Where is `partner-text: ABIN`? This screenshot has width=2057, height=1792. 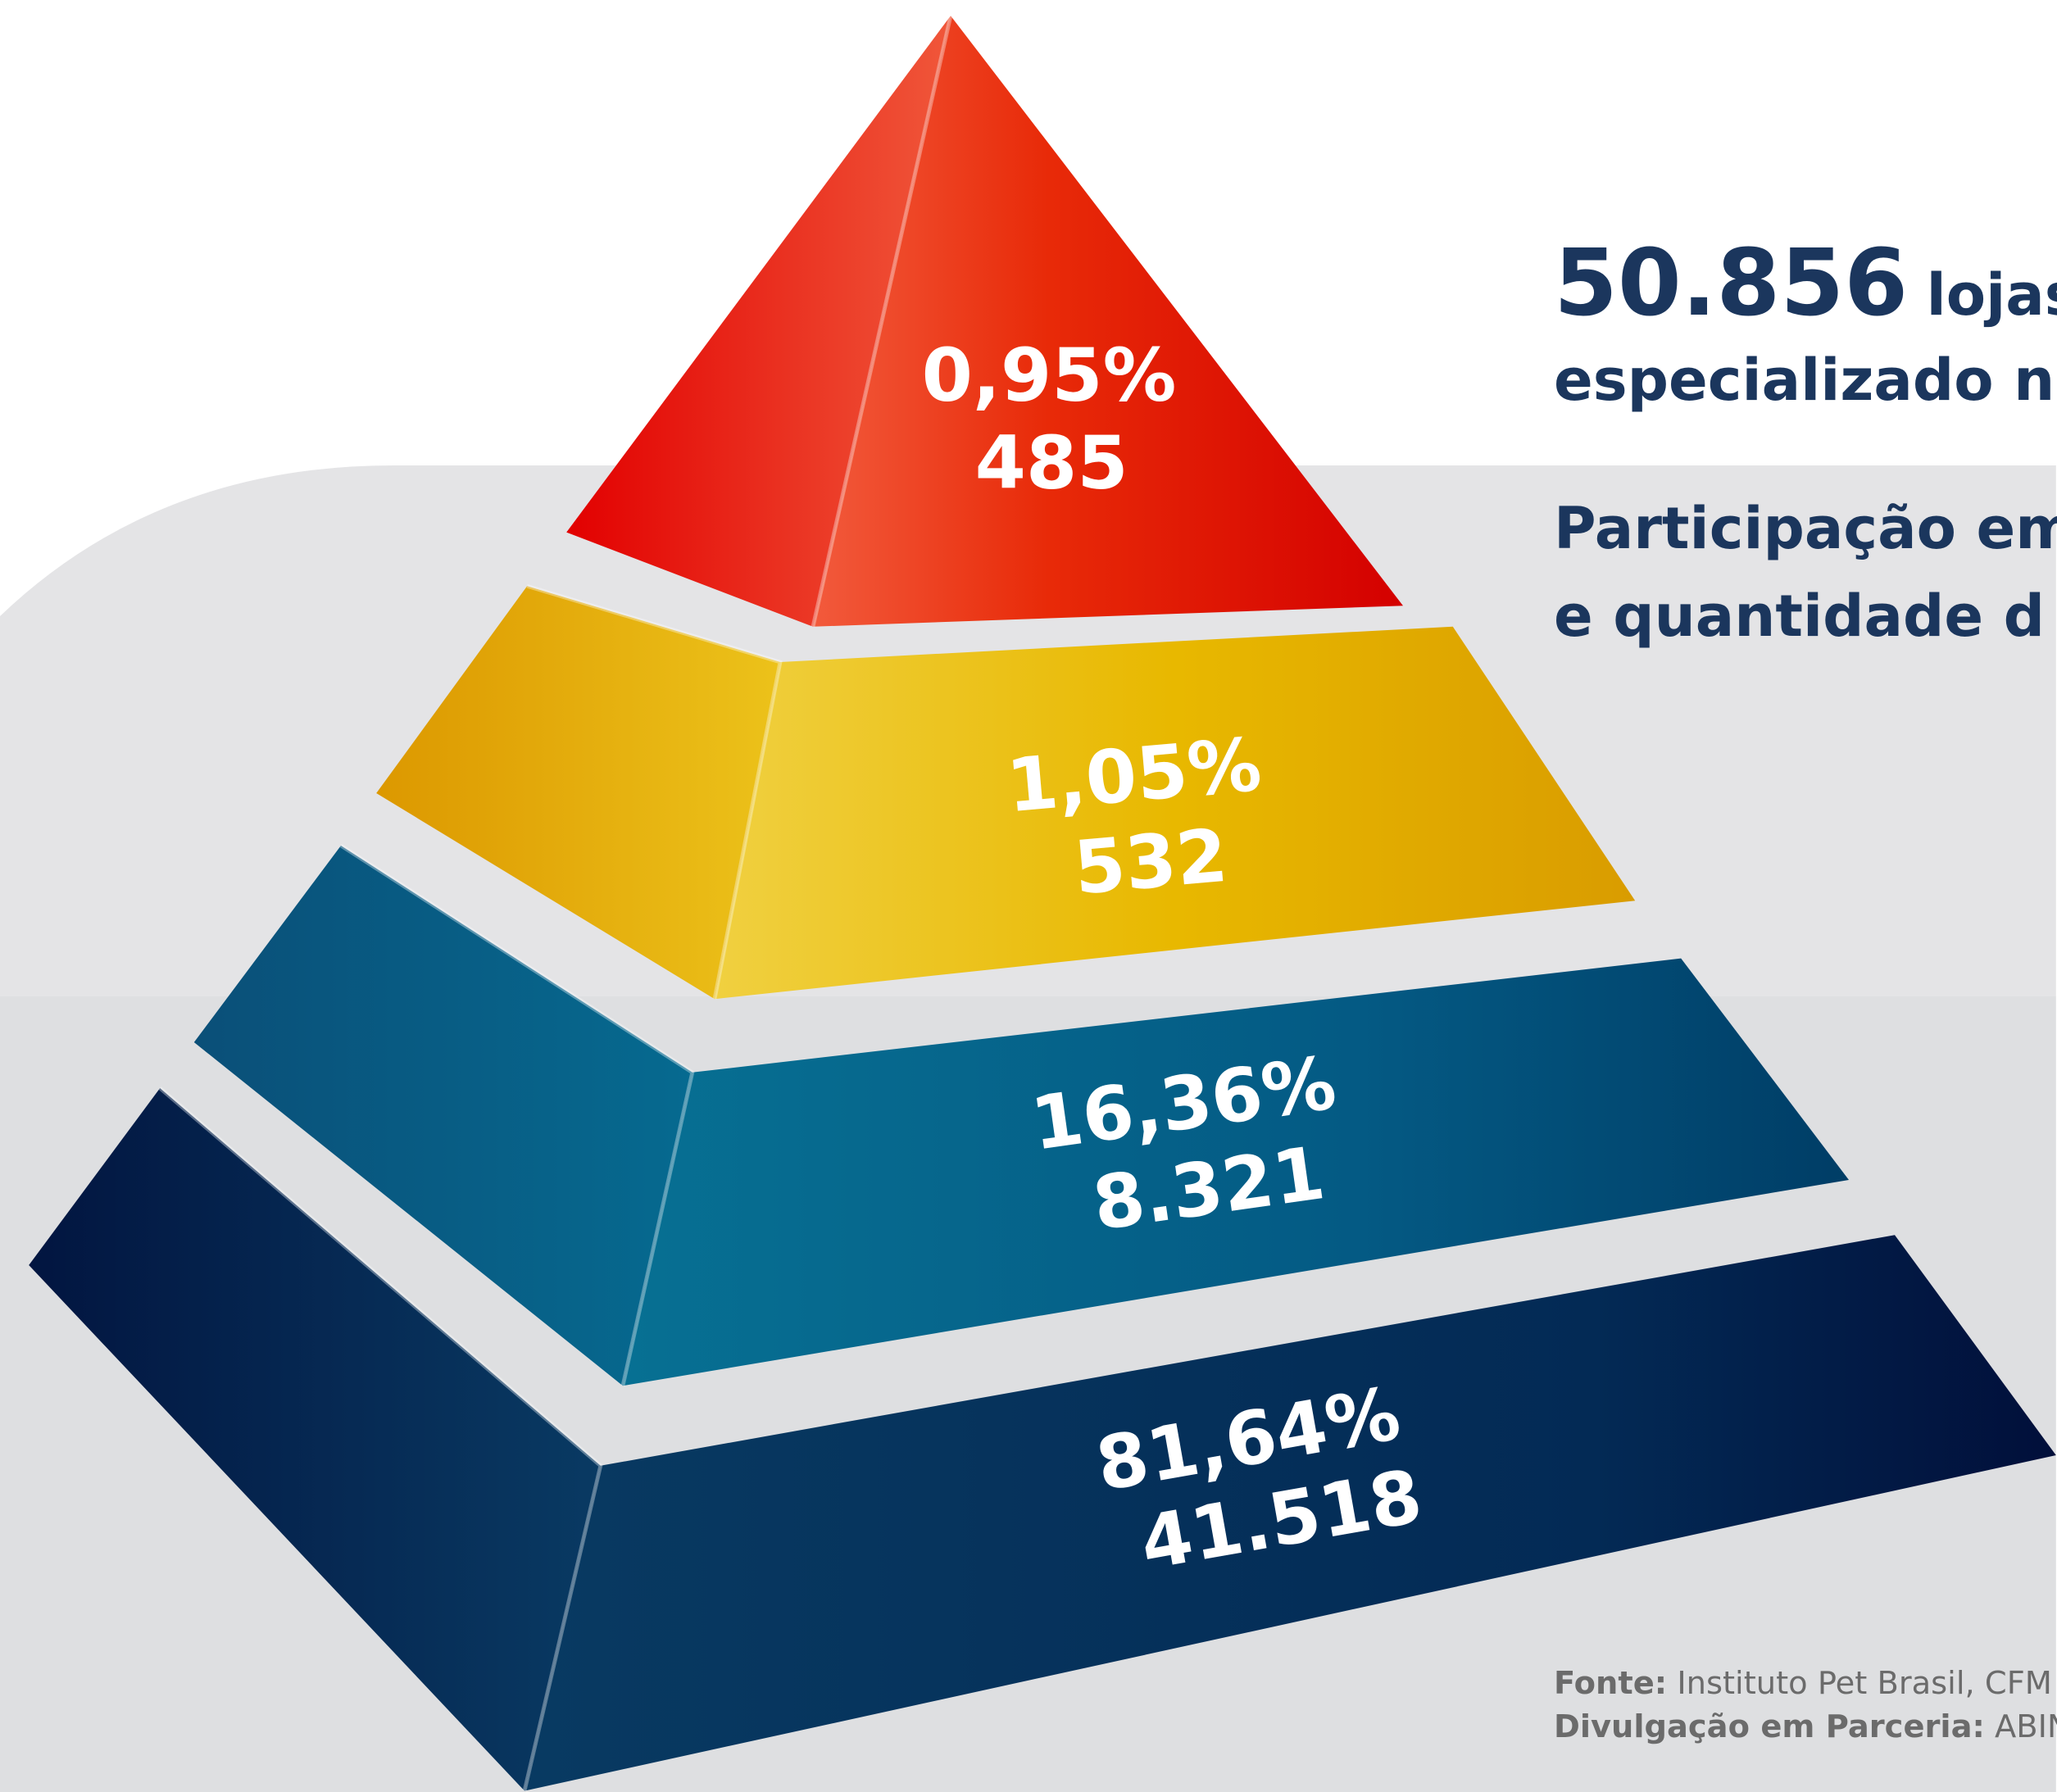 partner-text: ABIN is located at coordinates (2026, 1727).